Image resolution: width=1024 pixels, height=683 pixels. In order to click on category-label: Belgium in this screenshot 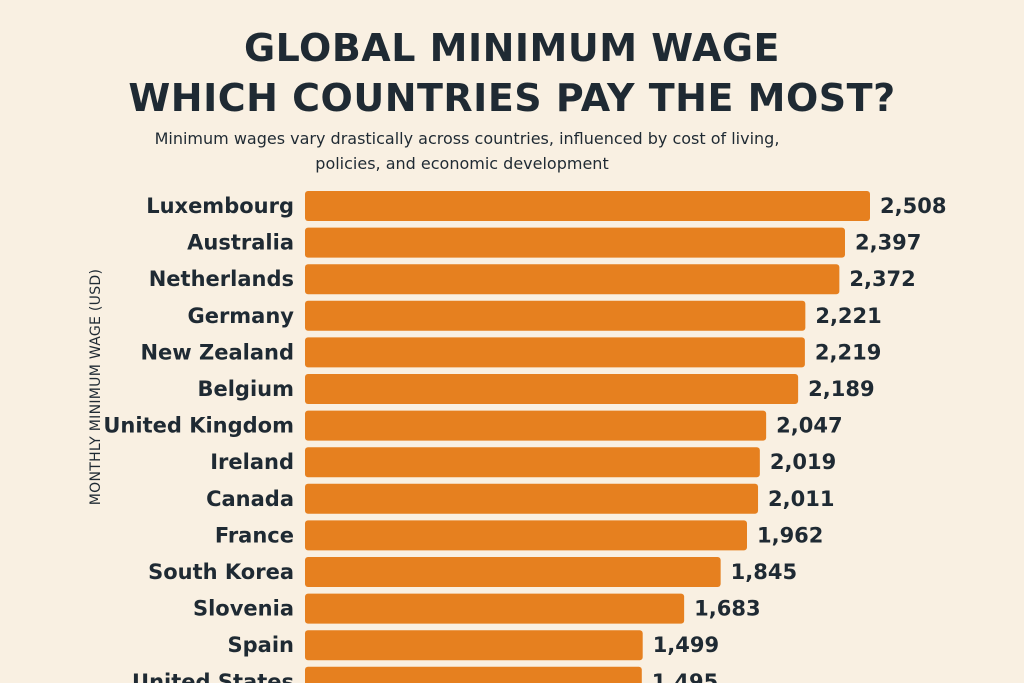, I will do `click(245, 389)`.